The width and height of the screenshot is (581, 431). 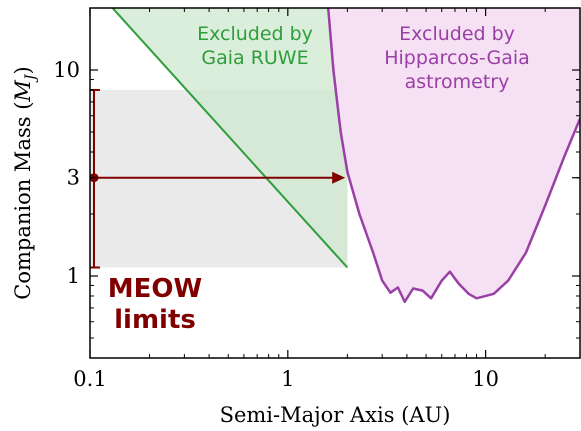 What do you see at coordinates (89, 379) in the screenshot?
I see `x-tick-label: 0.1` at bounding box center [89, 379].